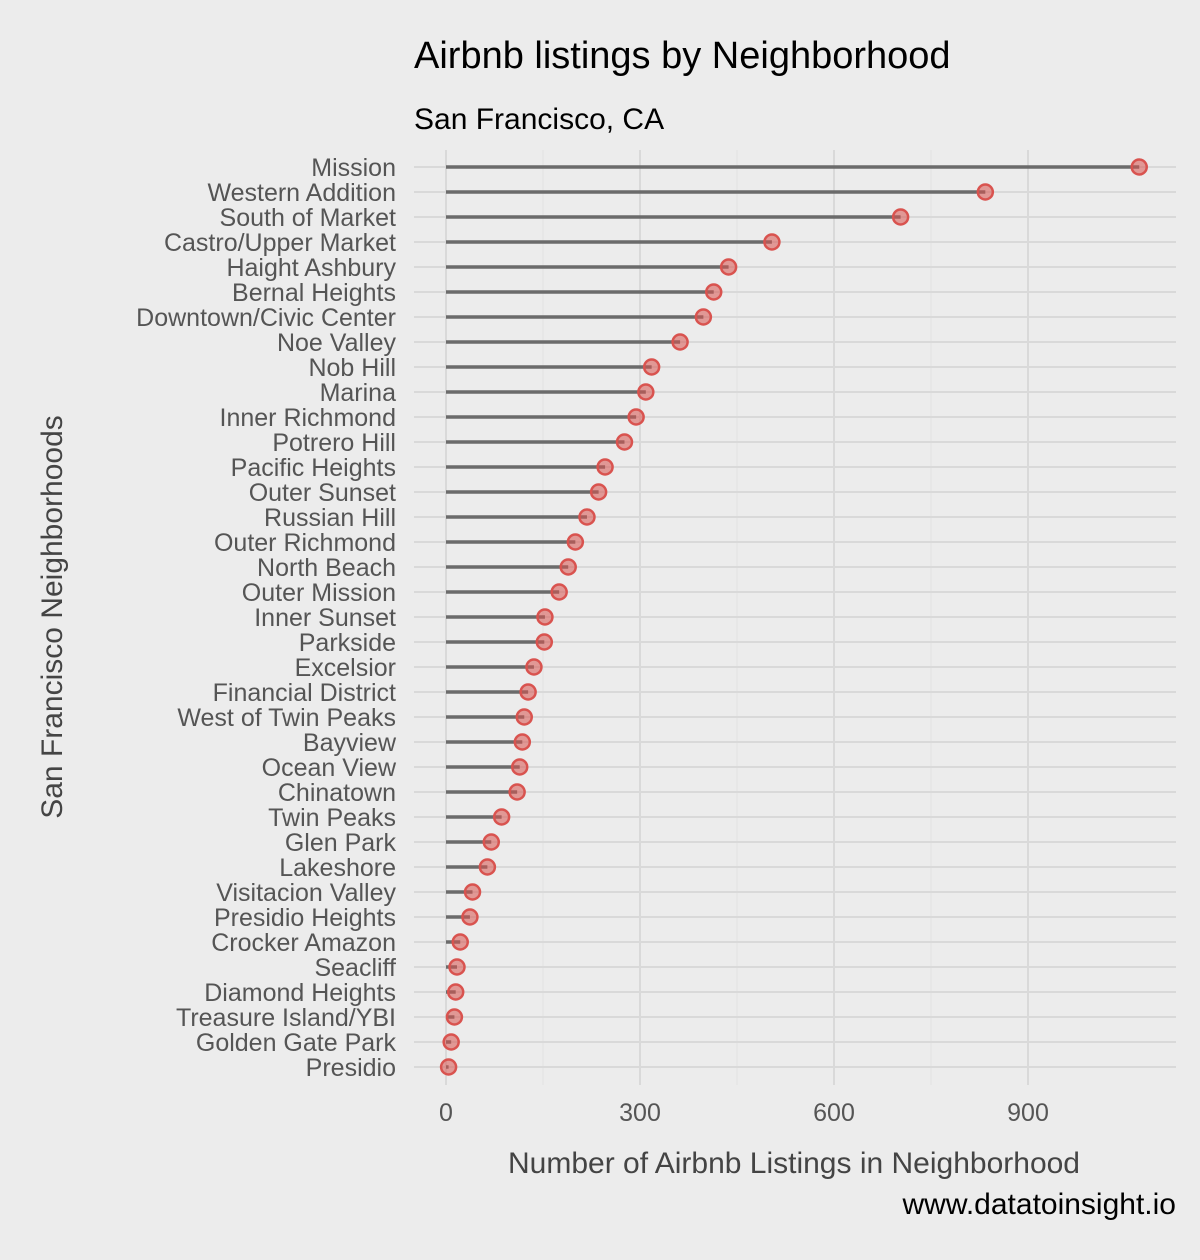 The width and height of the screenshot is (1200, 1260). Describe the element at coordinates (345, 668) in the screenshot. I see `category-label: Excelsior` at that location.